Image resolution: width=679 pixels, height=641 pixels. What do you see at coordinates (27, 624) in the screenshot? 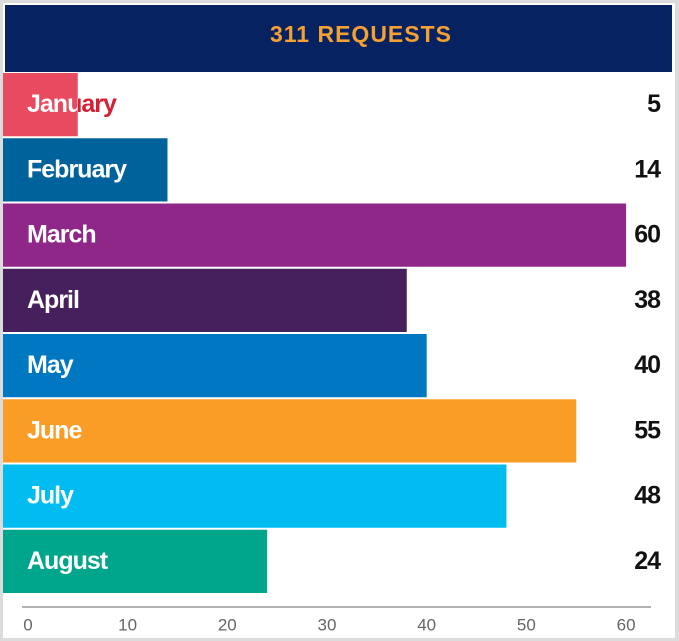
I see `x-tick-label: 0` at bounding box center [27, 624].